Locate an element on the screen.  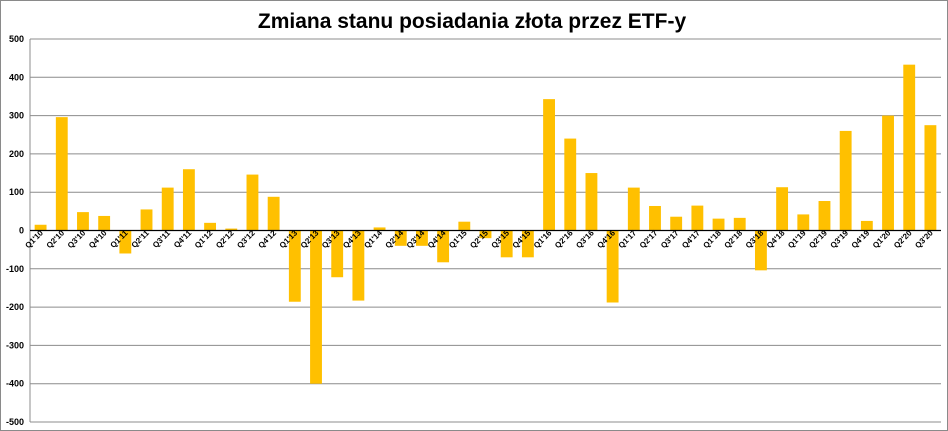
x-tick-label: Q3'20 is located at coordinates (924, 239).